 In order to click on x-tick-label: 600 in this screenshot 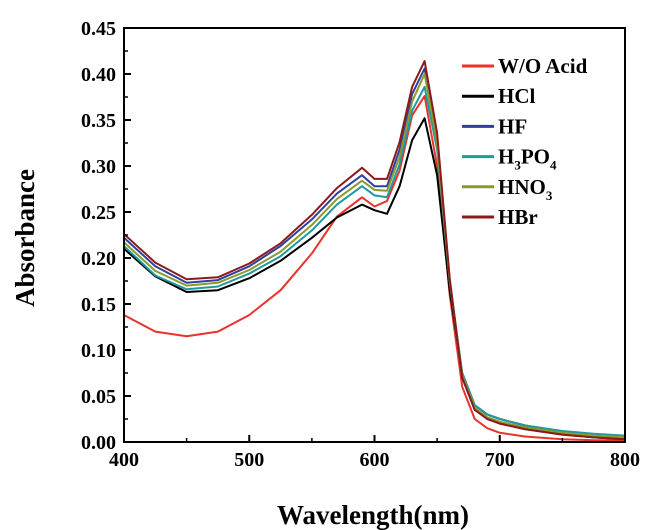, I will do `click(375, 460)`.